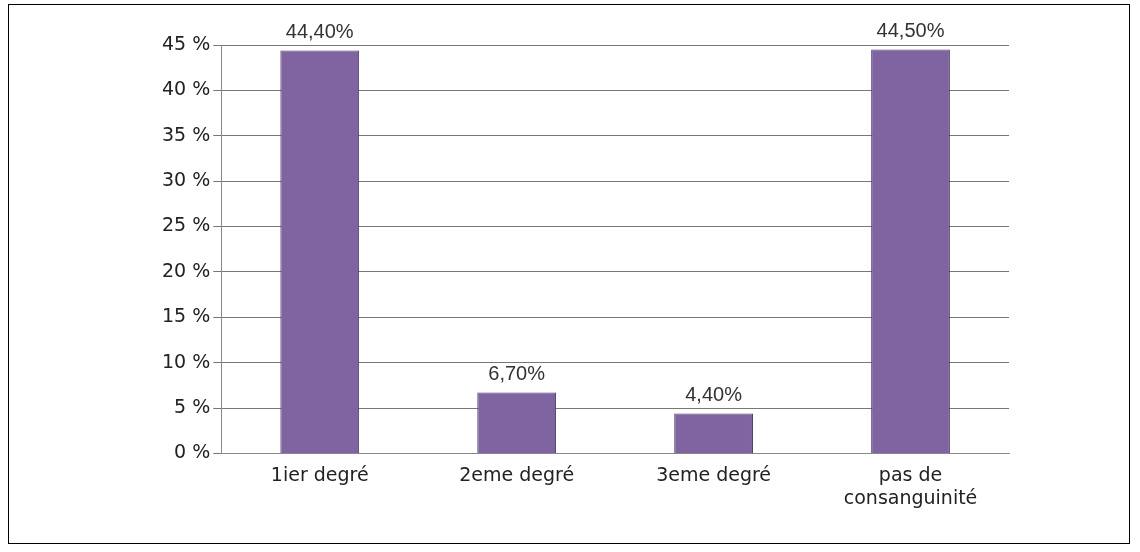 This screenshot has width=1140, height=552. Describe the element at coordinates (517, 473) in the screenshot. I see `x-tick-label: 2eme degré` at that location.